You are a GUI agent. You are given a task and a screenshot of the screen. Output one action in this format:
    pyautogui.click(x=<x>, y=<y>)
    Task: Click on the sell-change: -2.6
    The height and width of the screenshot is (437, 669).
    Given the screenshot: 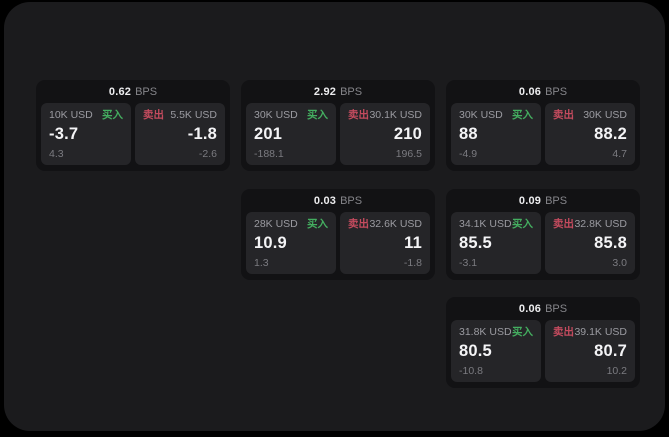 What is the action you would take?
    pyautogui.click(x=207, y=153)
    